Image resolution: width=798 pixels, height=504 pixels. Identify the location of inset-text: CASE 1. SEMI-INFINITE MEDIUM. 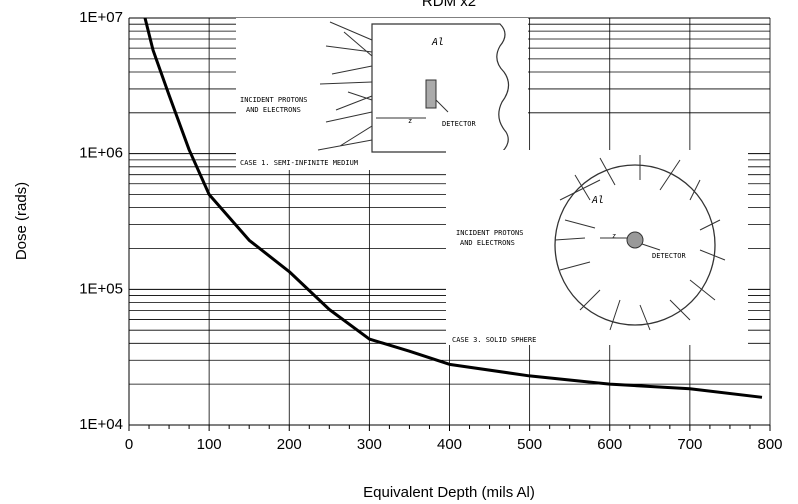
(299, 163).